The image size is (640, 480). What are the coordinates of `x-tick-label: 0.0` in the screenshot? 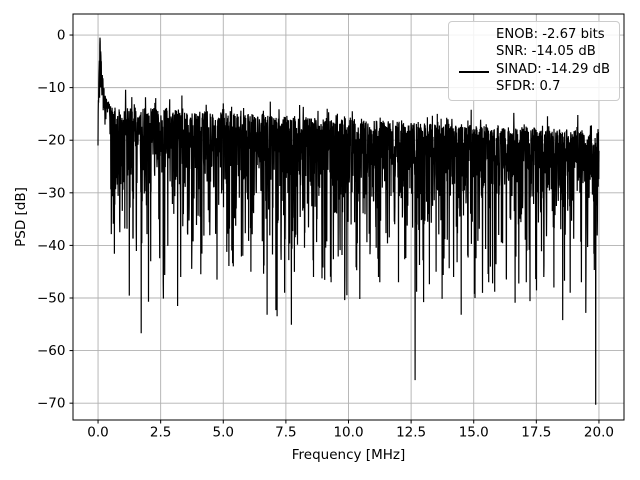 It's located at (97, 433).